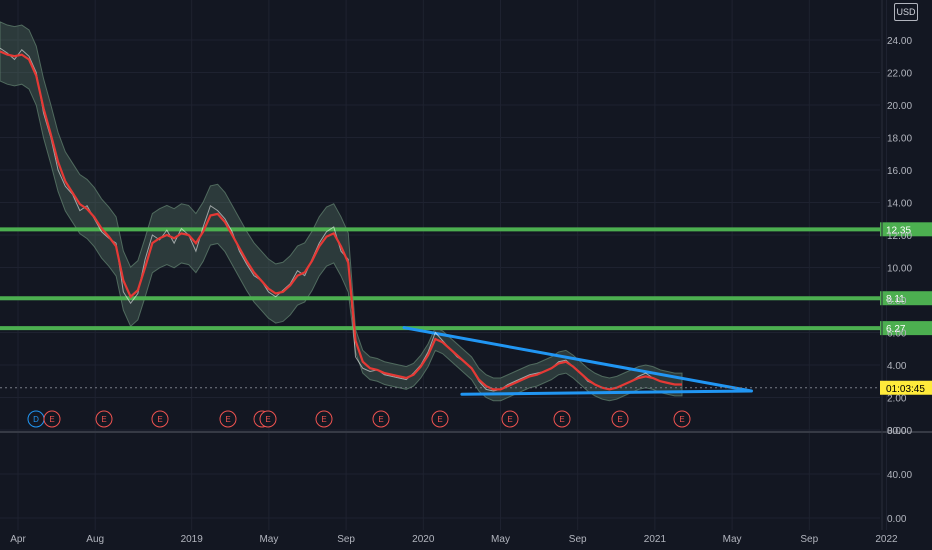 The height and width of the screenshot is (550, 932). What do you see at coordinates (897, 431) in the screenshot?
I see `price-tick: 0.00` at bounding box center [897, 431].